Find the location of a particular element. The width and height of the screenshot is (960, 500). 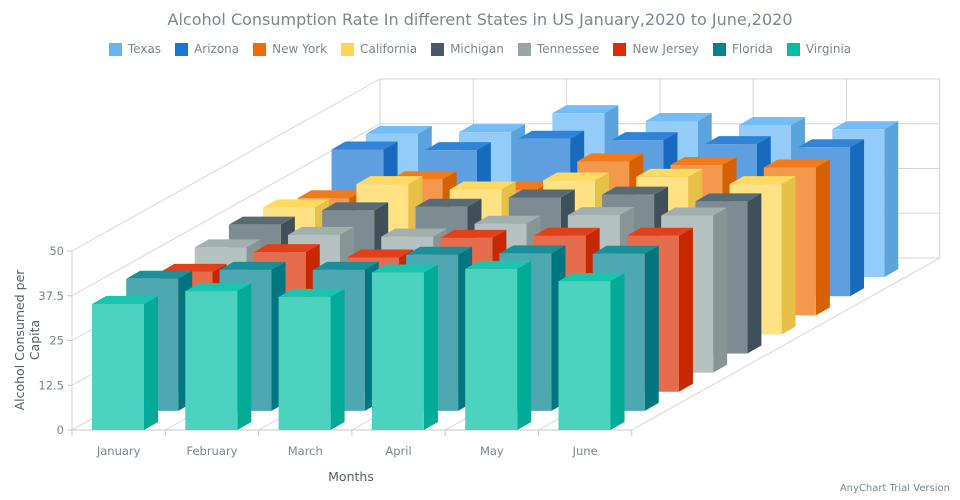

legend-label: Virginia is located at coordinates (828, 49).